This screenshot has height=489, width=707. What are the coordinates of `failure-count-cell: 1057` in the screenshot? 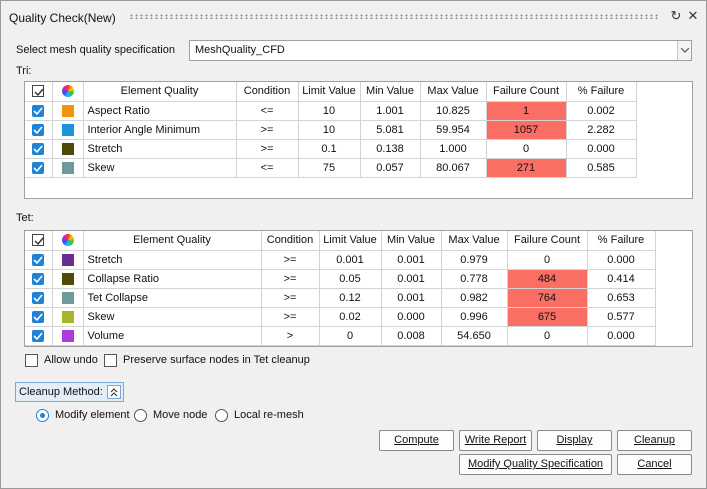 It's located at (526, 130).